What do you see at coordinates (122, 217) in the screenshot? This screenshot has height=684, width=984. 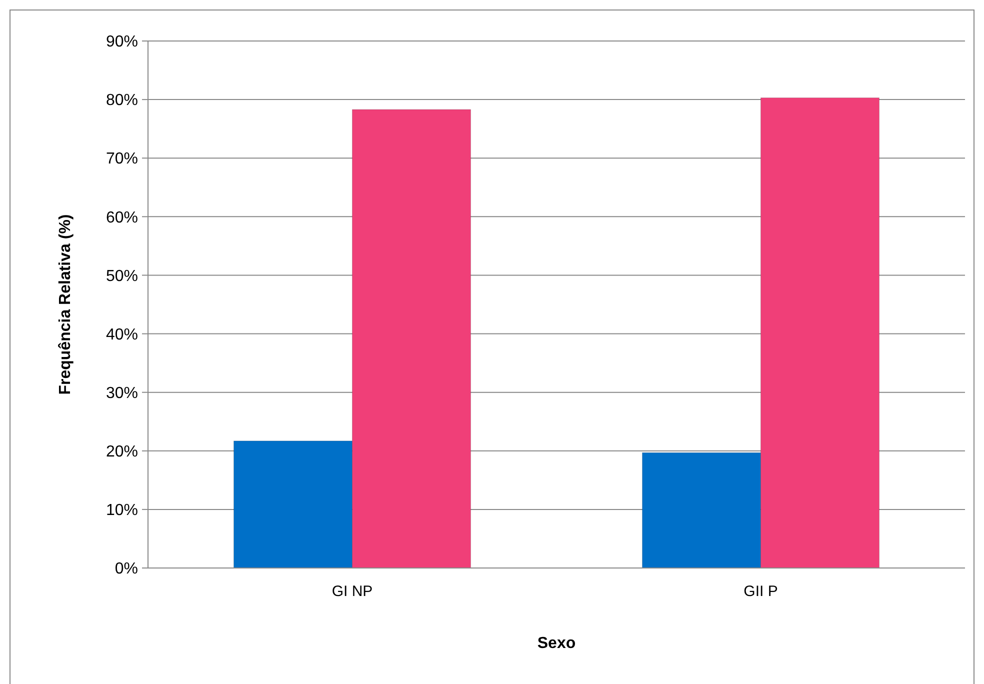 I see `y-tick-label: 60%` at bounding box center [122, 217].